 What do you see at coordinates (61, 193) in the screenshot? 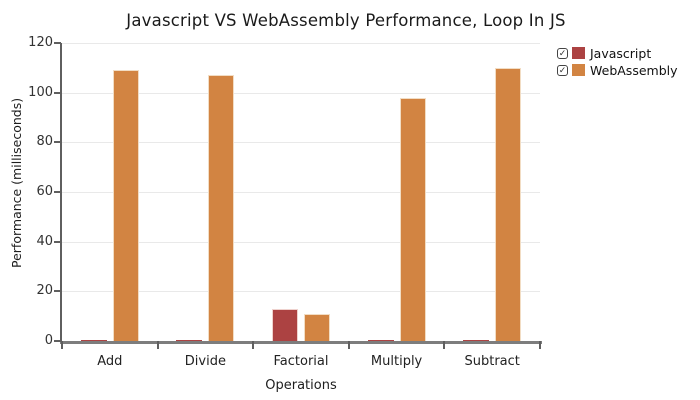
I see `y-axis-line` at bounding box center [61, 193].